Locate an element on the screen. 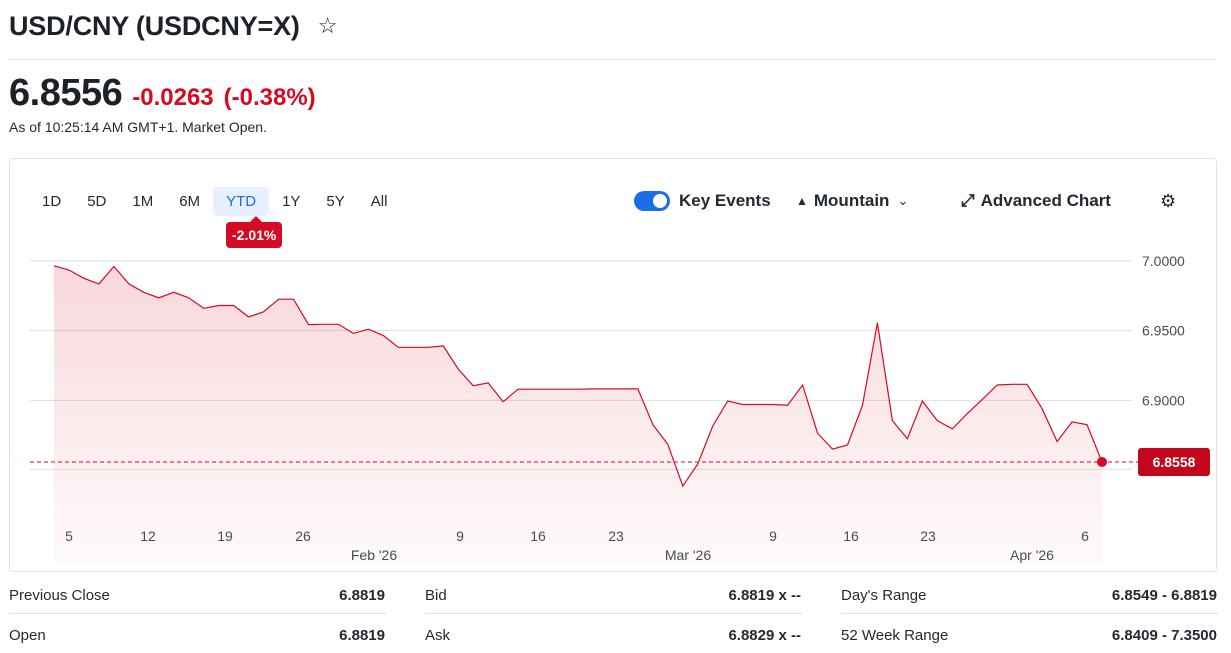 This screenshot has width=1231, height=653. stat-previous-close: Previous Close 6.8819 is located at coordinates (197, 596).